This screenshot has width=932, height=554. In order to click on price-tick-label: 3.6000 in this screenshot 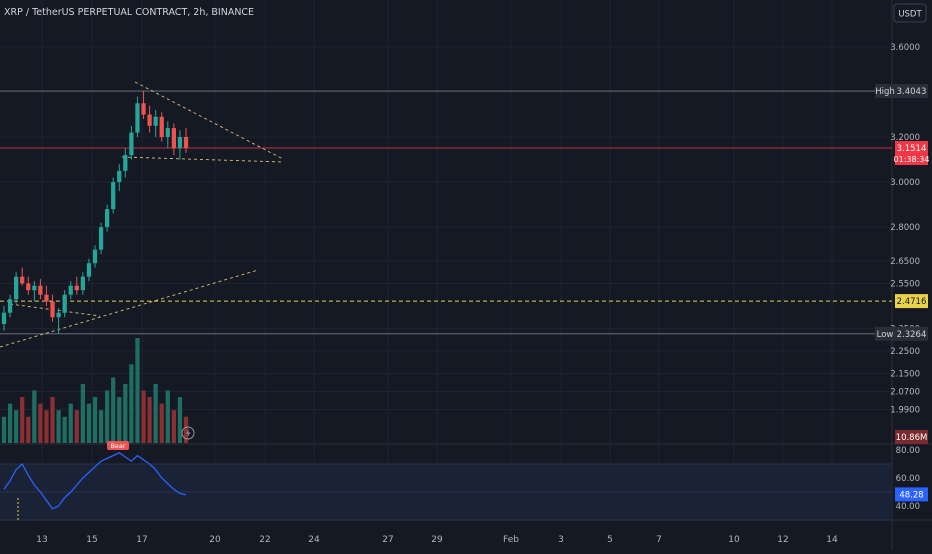, I will do `click(905, 48)`.